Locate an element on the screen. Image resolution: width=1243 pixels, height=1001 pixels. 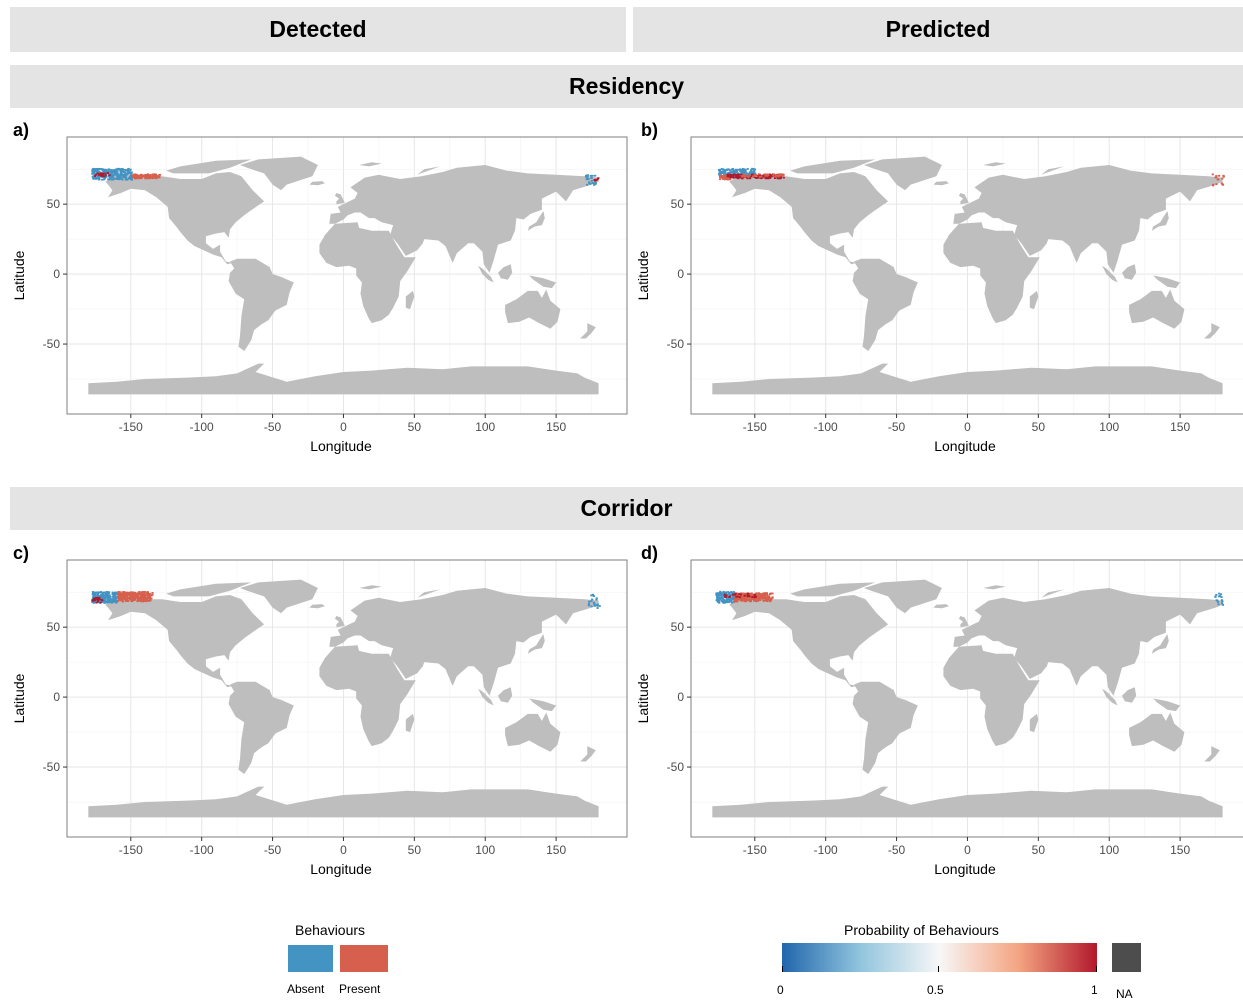
land-new-guinea is located at coordinates (543, 705).